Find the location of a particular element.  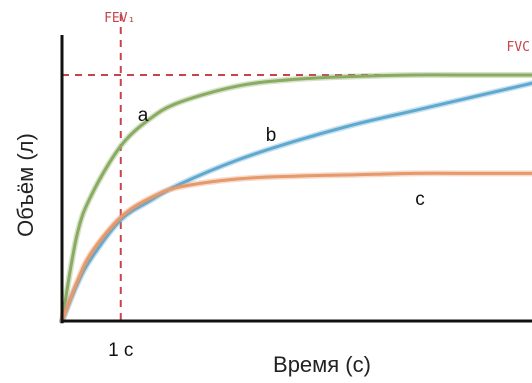

x-axis-title: Время (с) is located at coordinates (322, 364).